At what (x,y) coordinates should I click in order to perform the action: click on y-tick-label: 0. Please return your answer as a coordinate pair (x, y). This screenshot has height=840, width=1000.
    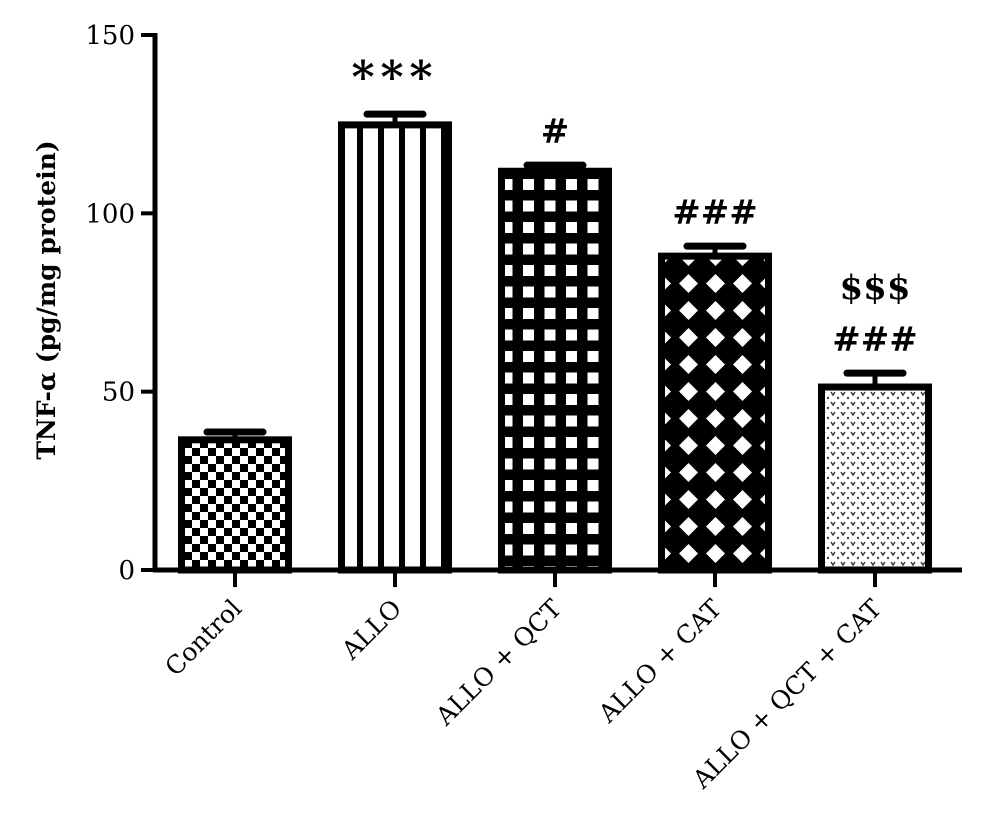
    Looking at the image, I should click on (126, 571).